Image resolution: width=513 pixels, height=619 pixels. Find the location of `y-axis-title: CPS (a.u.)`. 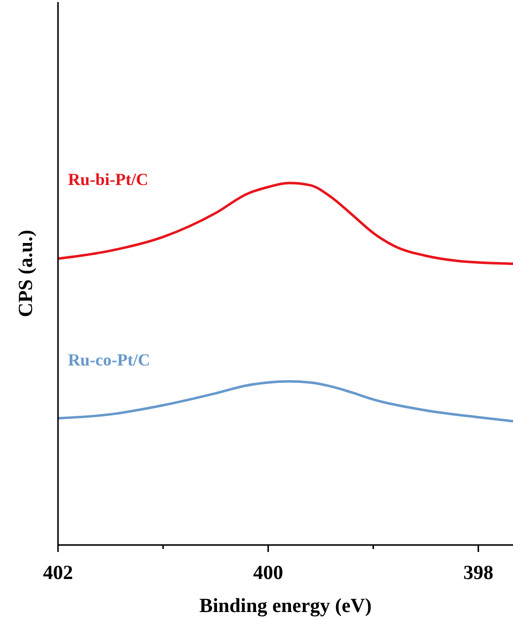

y-axis-title: CPS (a.u.) is located at coordinates (26, 274).